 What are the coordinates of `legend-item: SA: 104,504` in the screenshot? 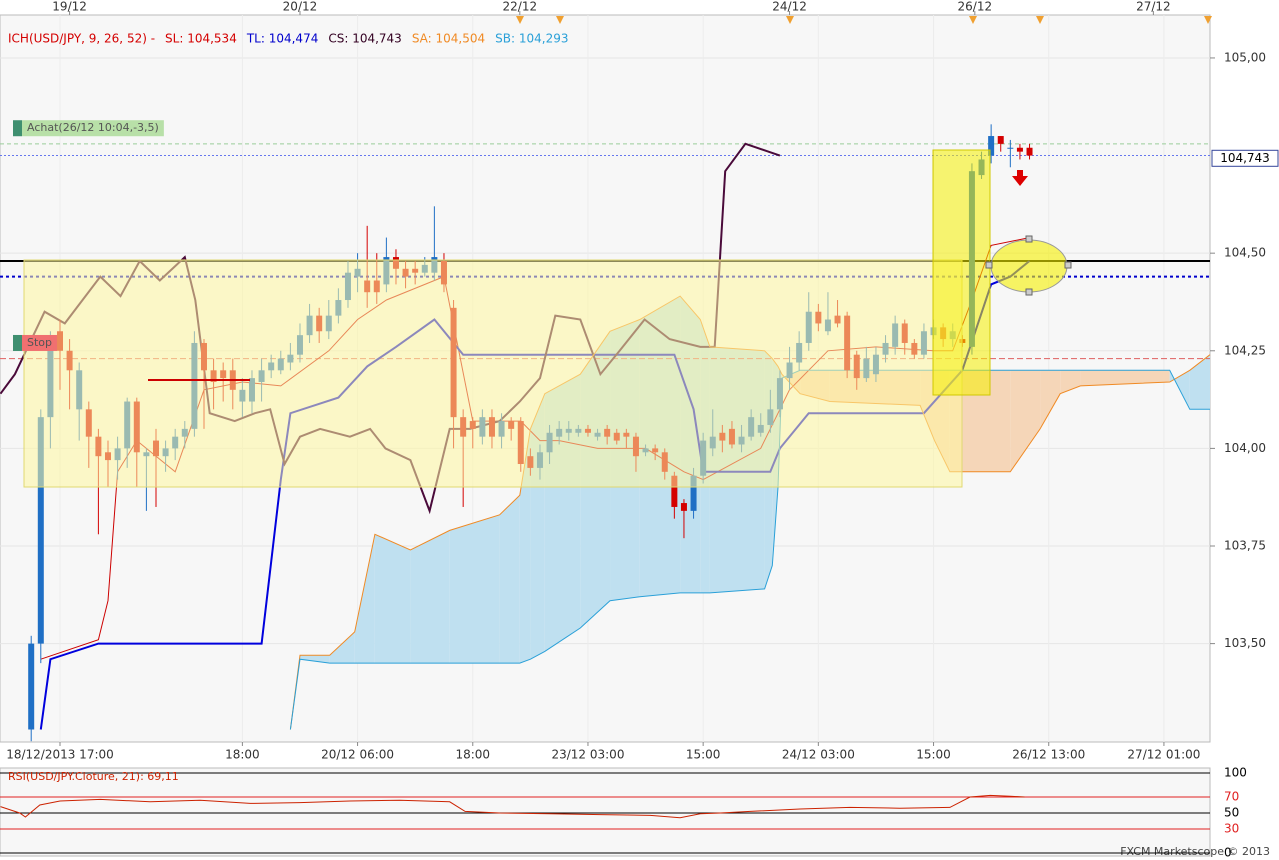 It's located at (448, 39).